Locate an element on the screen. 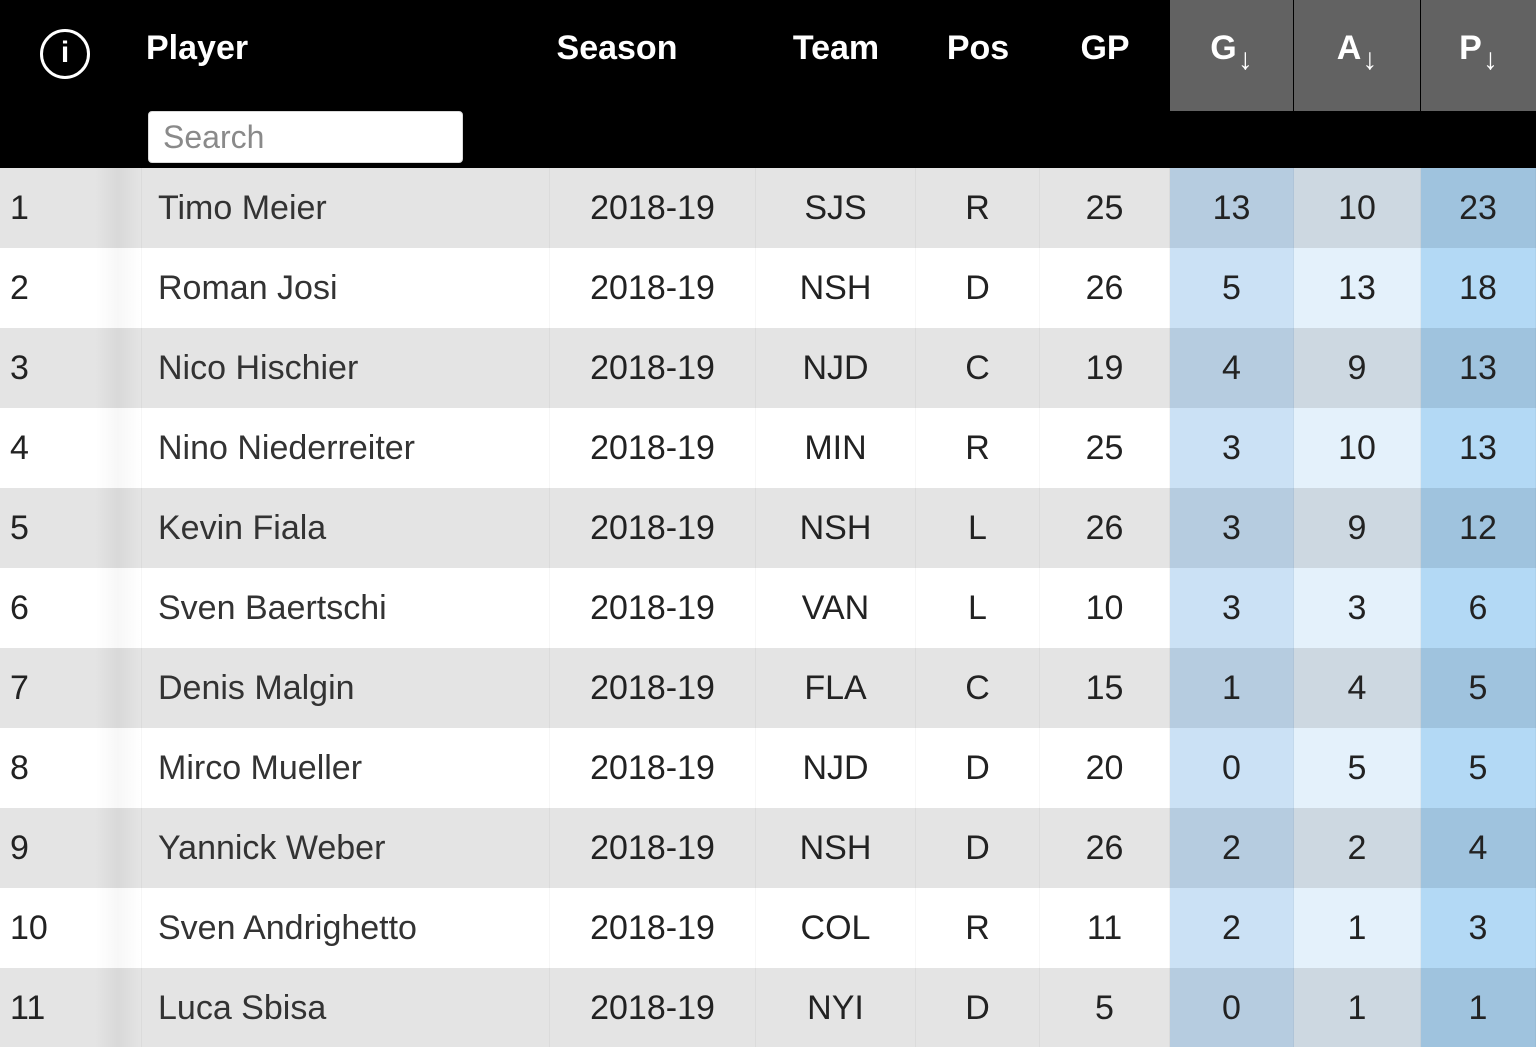  cell-player: Roman Josi is located at coordinates (346, 288).